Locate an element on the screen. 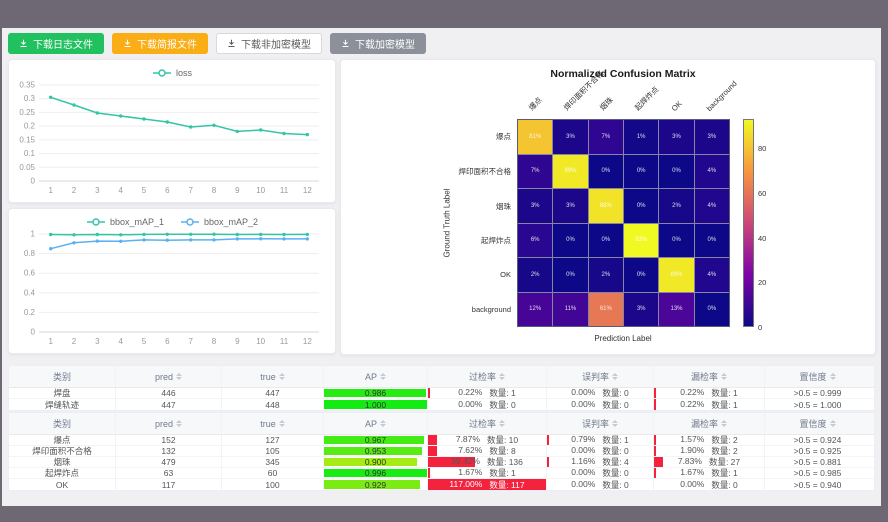  download-unencrypted-model-button: 下载非加密模型 is located at coordinates (269, 43).